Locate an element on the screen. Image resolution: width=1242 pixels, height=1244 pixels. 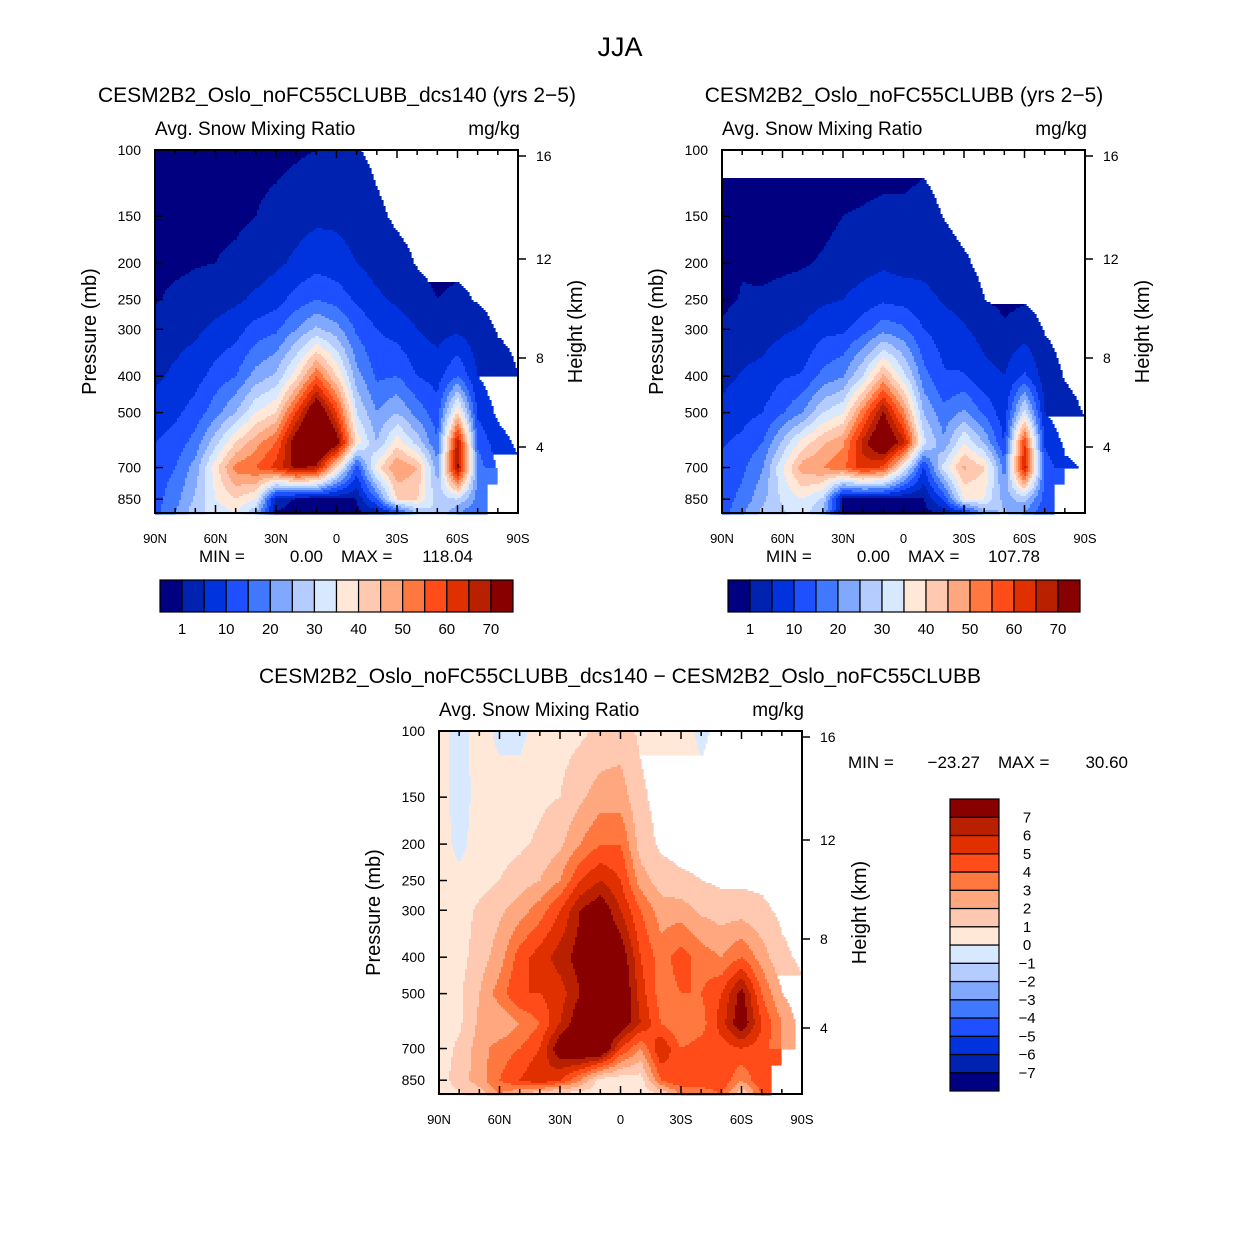
colorbar-box is located at coordinates (215, 596).